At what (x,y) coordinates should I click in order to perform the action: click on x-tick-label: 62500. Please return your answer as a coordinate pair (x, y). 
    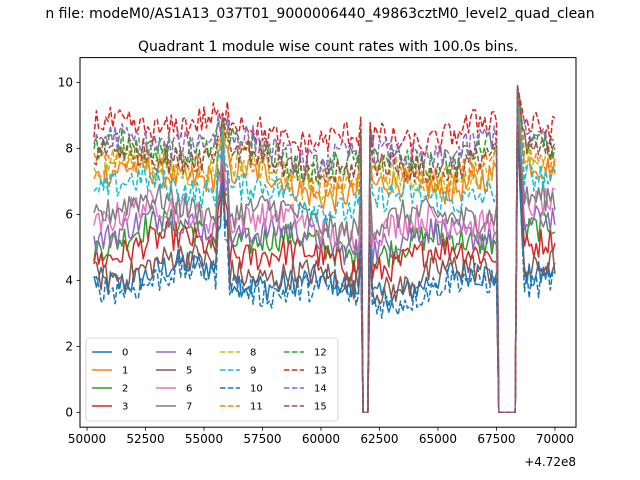
    Looking at the image, I should click on (379, 439).